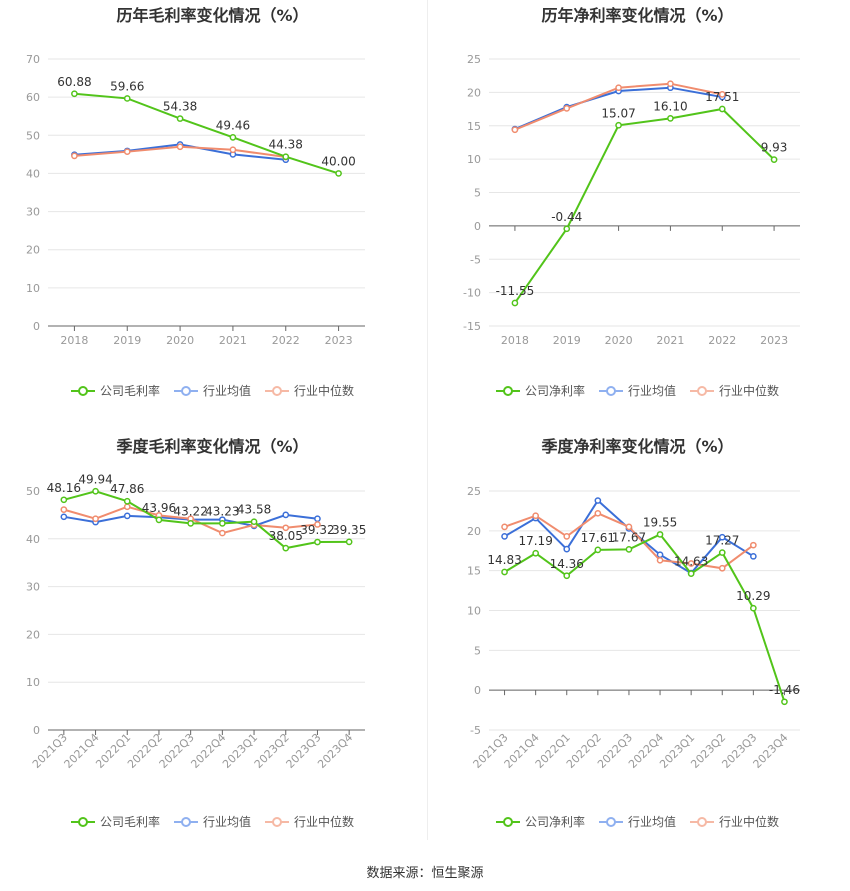 This screenshot has width=850, height=891. What do you see at coordinates (33, 587) in the screenshot?
I see `y-tick-label: 30` at bounding box center [33, 587].